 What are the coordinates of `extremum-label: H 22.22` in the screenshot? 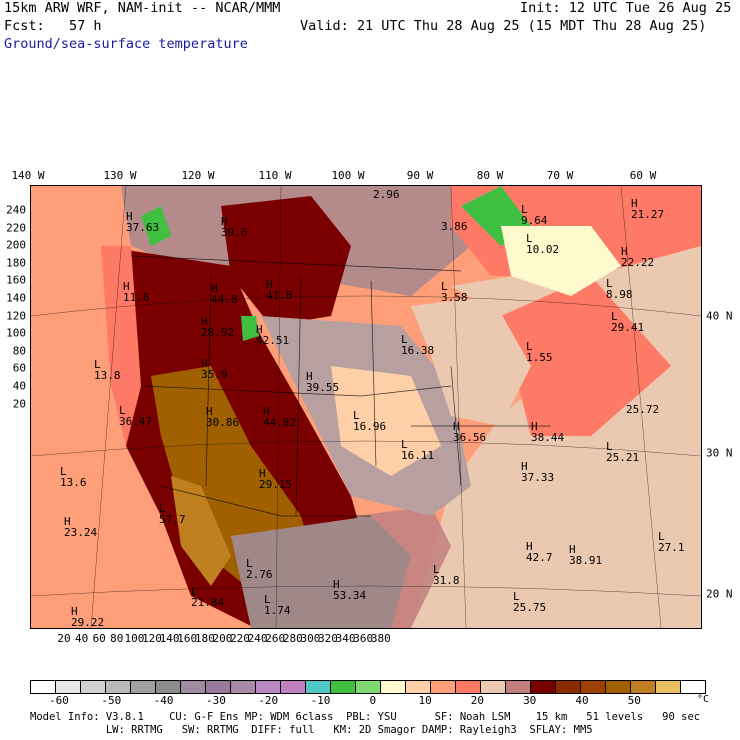 It's located at (638, 257).